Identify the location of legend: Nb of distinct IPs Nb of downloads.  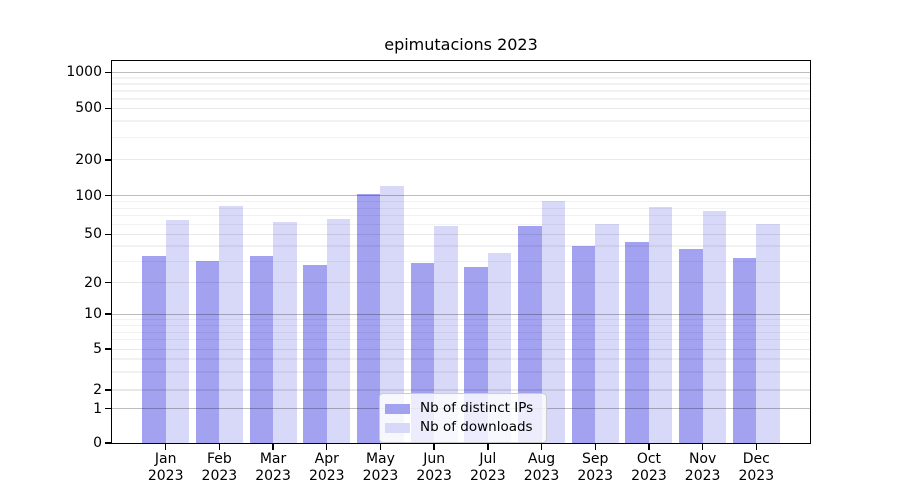
(463, 418).